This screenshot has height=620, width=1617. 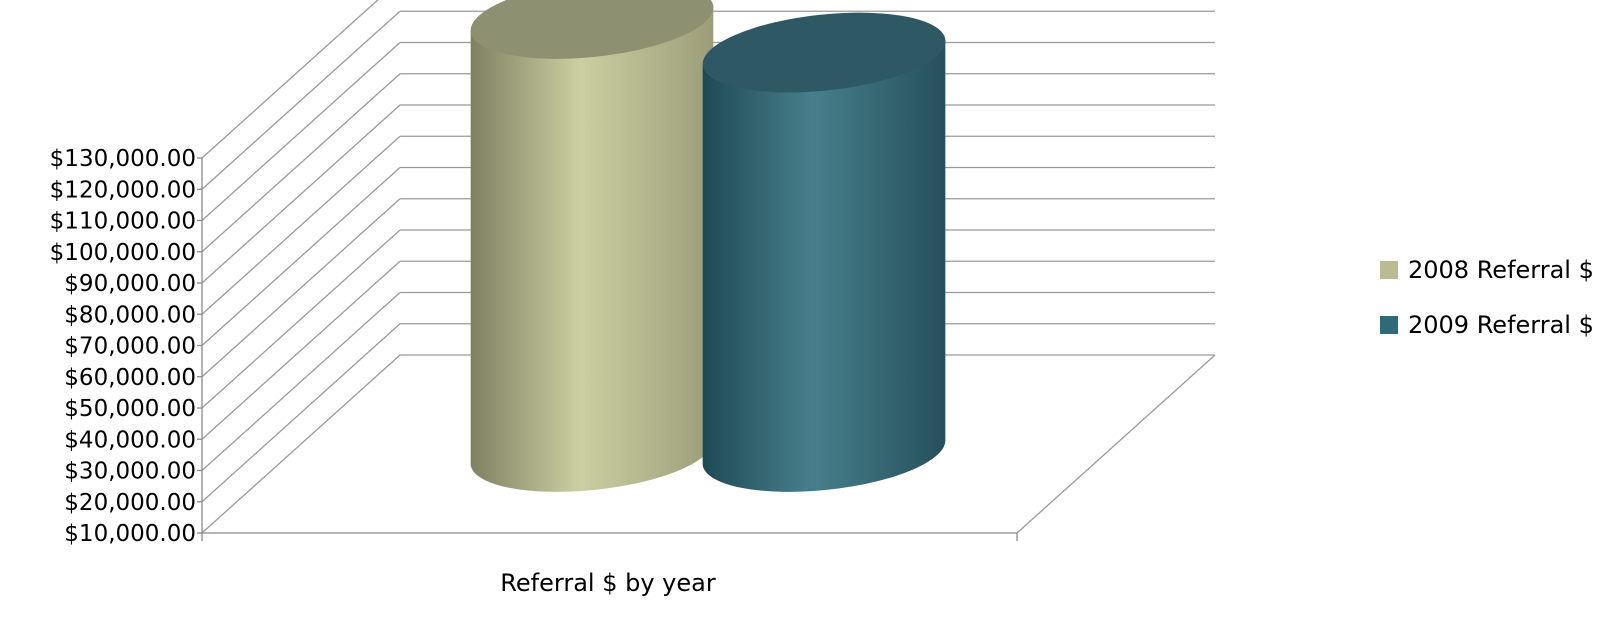 I want to click on y-tick-label: $50,000.00, so click(x=130, y=409).